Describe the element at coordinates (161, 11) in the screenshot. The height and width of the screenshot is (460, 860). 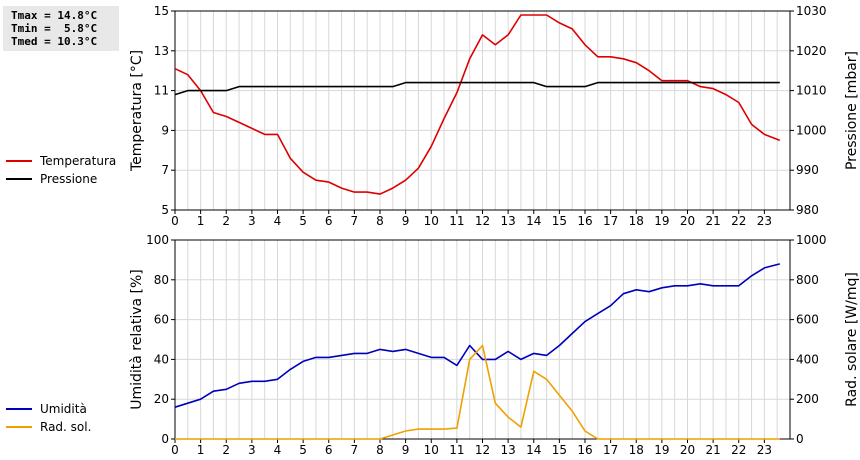
I see `y-tick-label: 15` at that location.